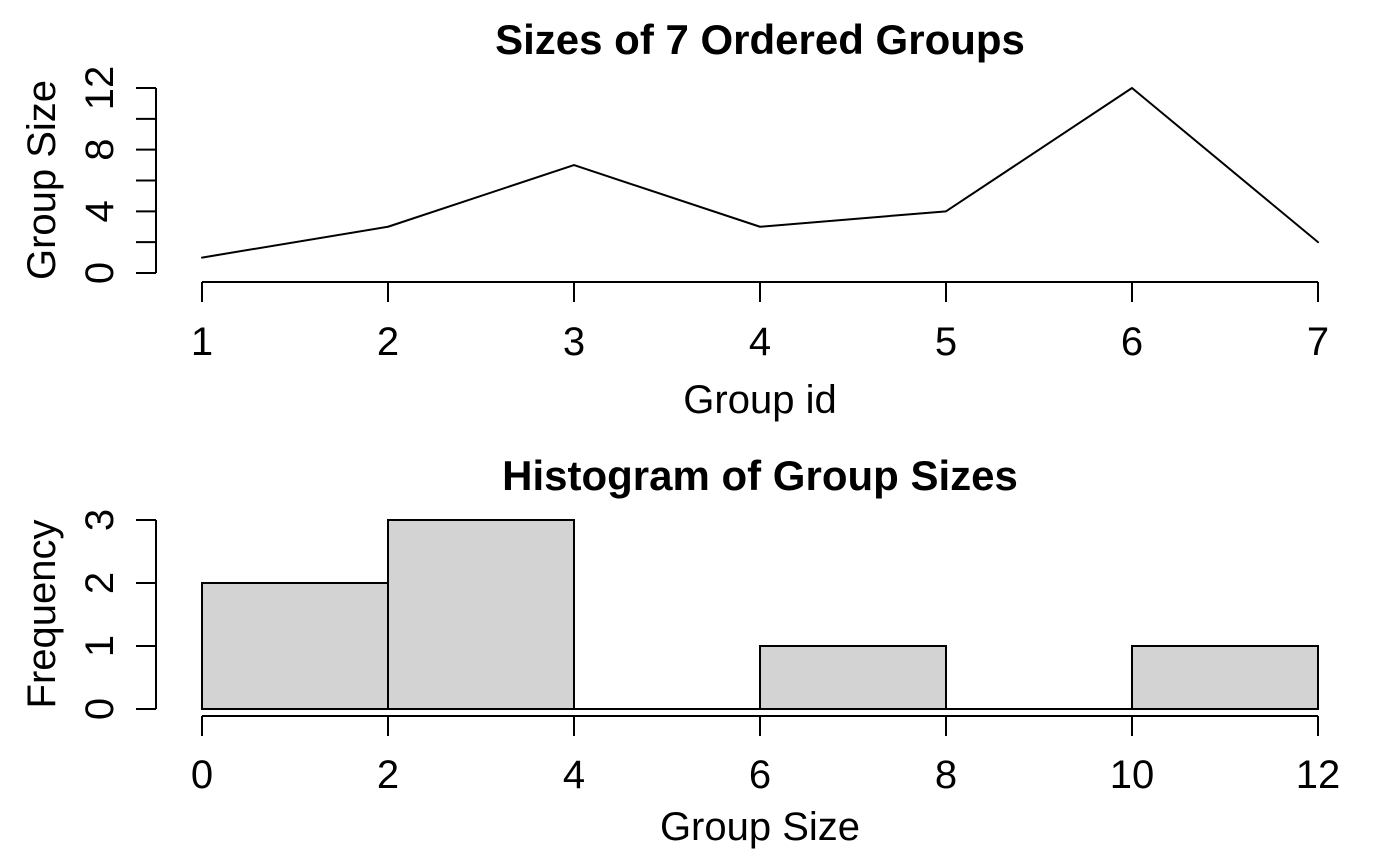 Image resolution: width=1400 pixels, height=866 pixels. Describe the element at coordinates (42, 614) in the screenshot. I see `histogram-y-axis-title: Frequency` at that location.